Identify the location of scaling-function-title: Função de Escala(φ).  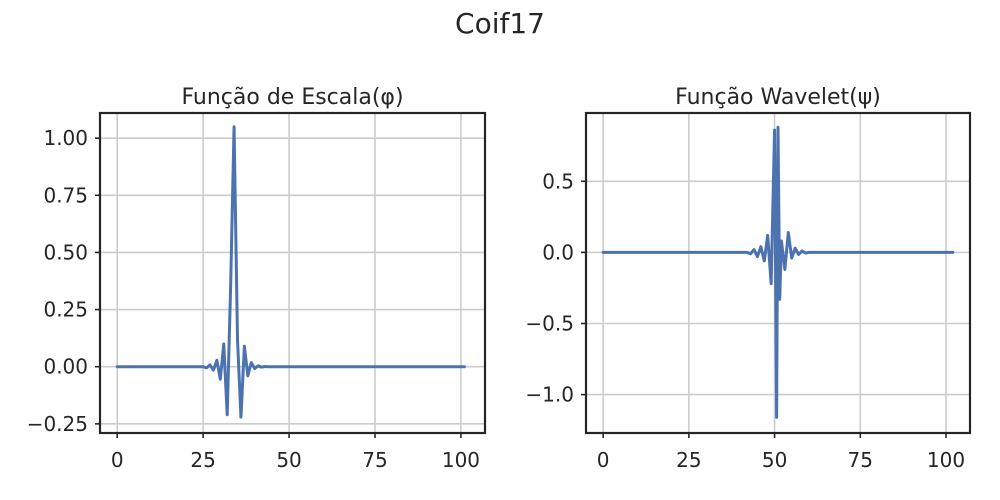
(292, 97).